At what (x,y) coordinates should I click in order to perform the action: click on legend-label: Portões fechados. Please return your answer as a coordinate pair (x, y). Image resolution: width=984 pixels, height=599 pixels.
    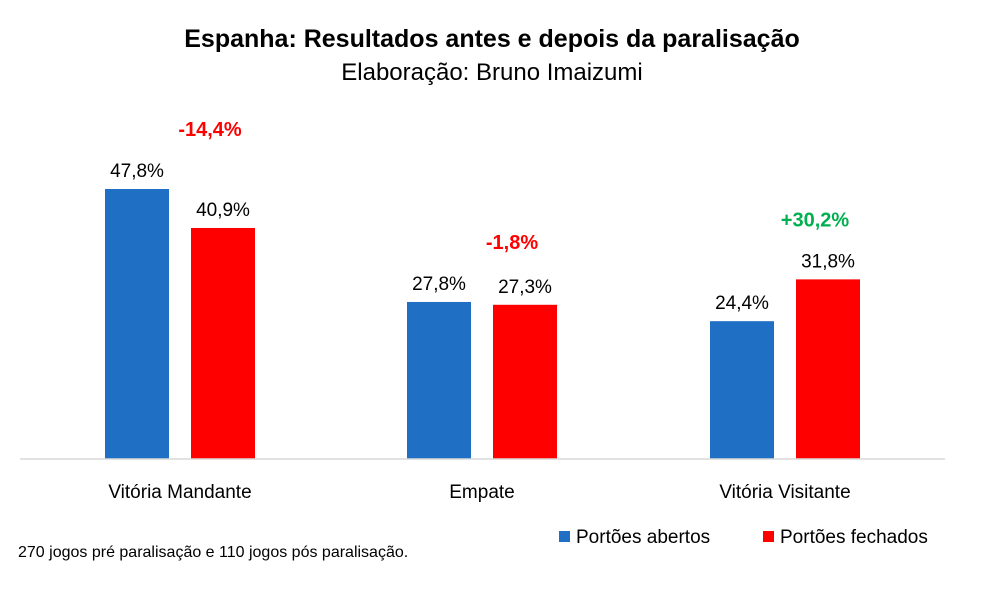
    Looking at the image, I should click on (854, 537).